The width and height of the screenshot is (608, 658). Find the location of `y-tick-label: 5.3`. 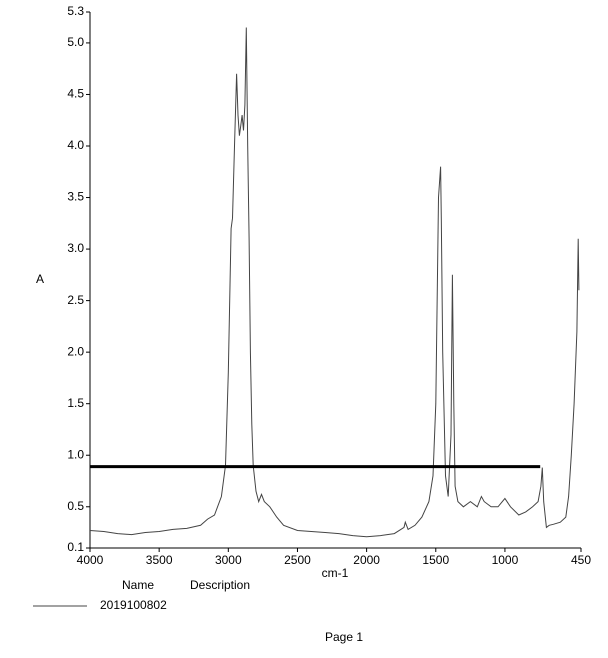

y-tick-label: 5.3 is located at coordinates (75, 11).